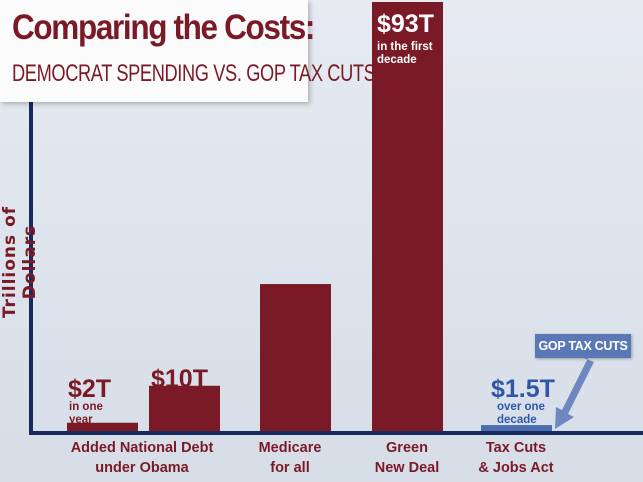 The width and height of the screenshot is (643, 482). I want to click on bar-note-green-new-deal: in the first decade, so click(405, 53).